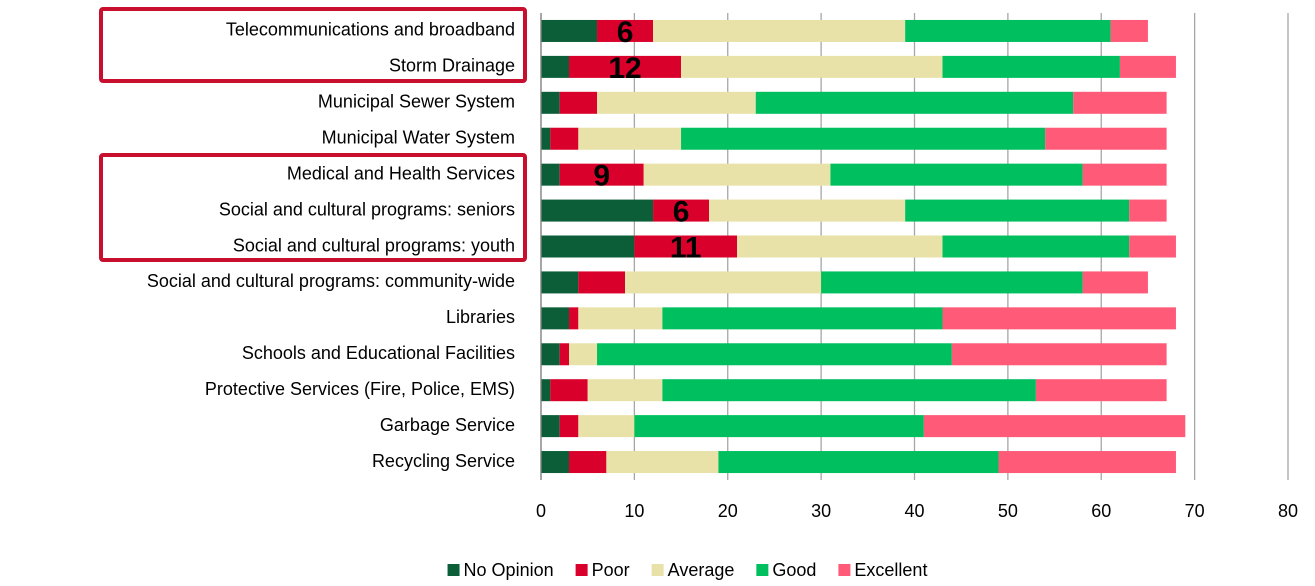  I want to click on x-tick-label: 0, so click(541, 511).